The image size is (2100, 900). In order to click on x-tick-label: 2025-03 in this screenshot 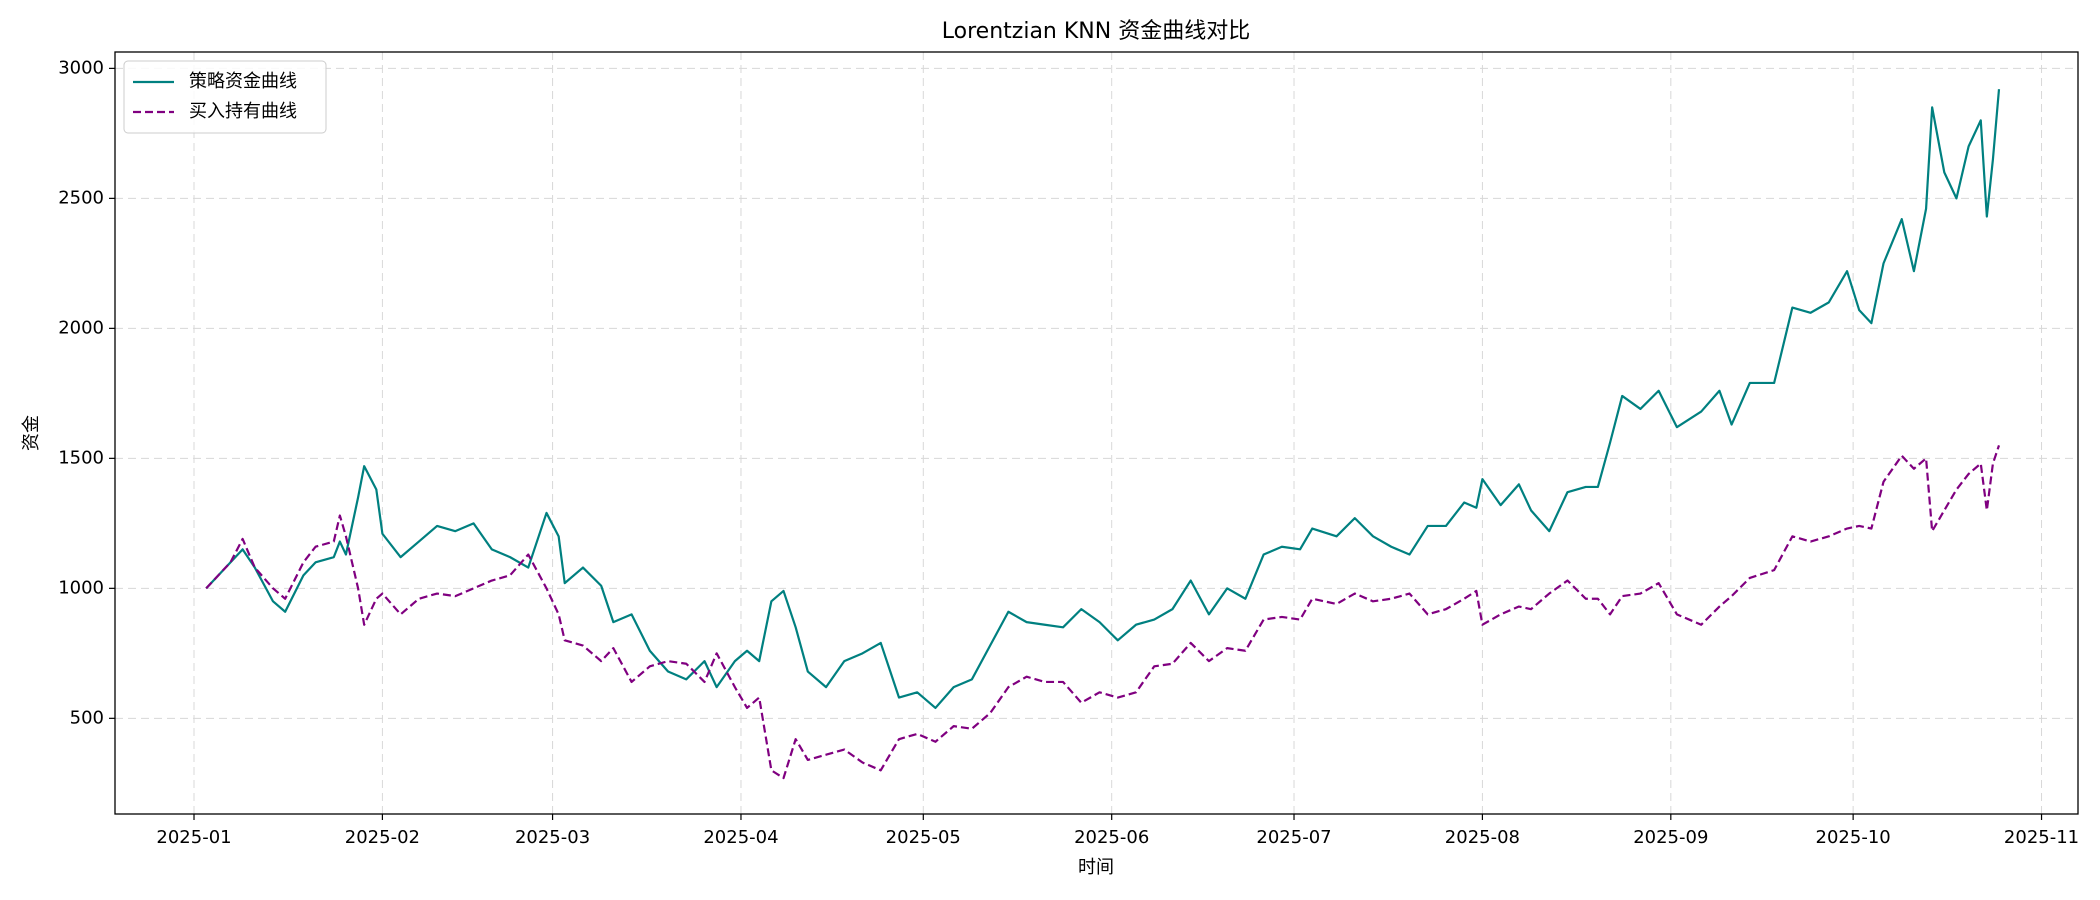, I will do `click(552, 837)`.